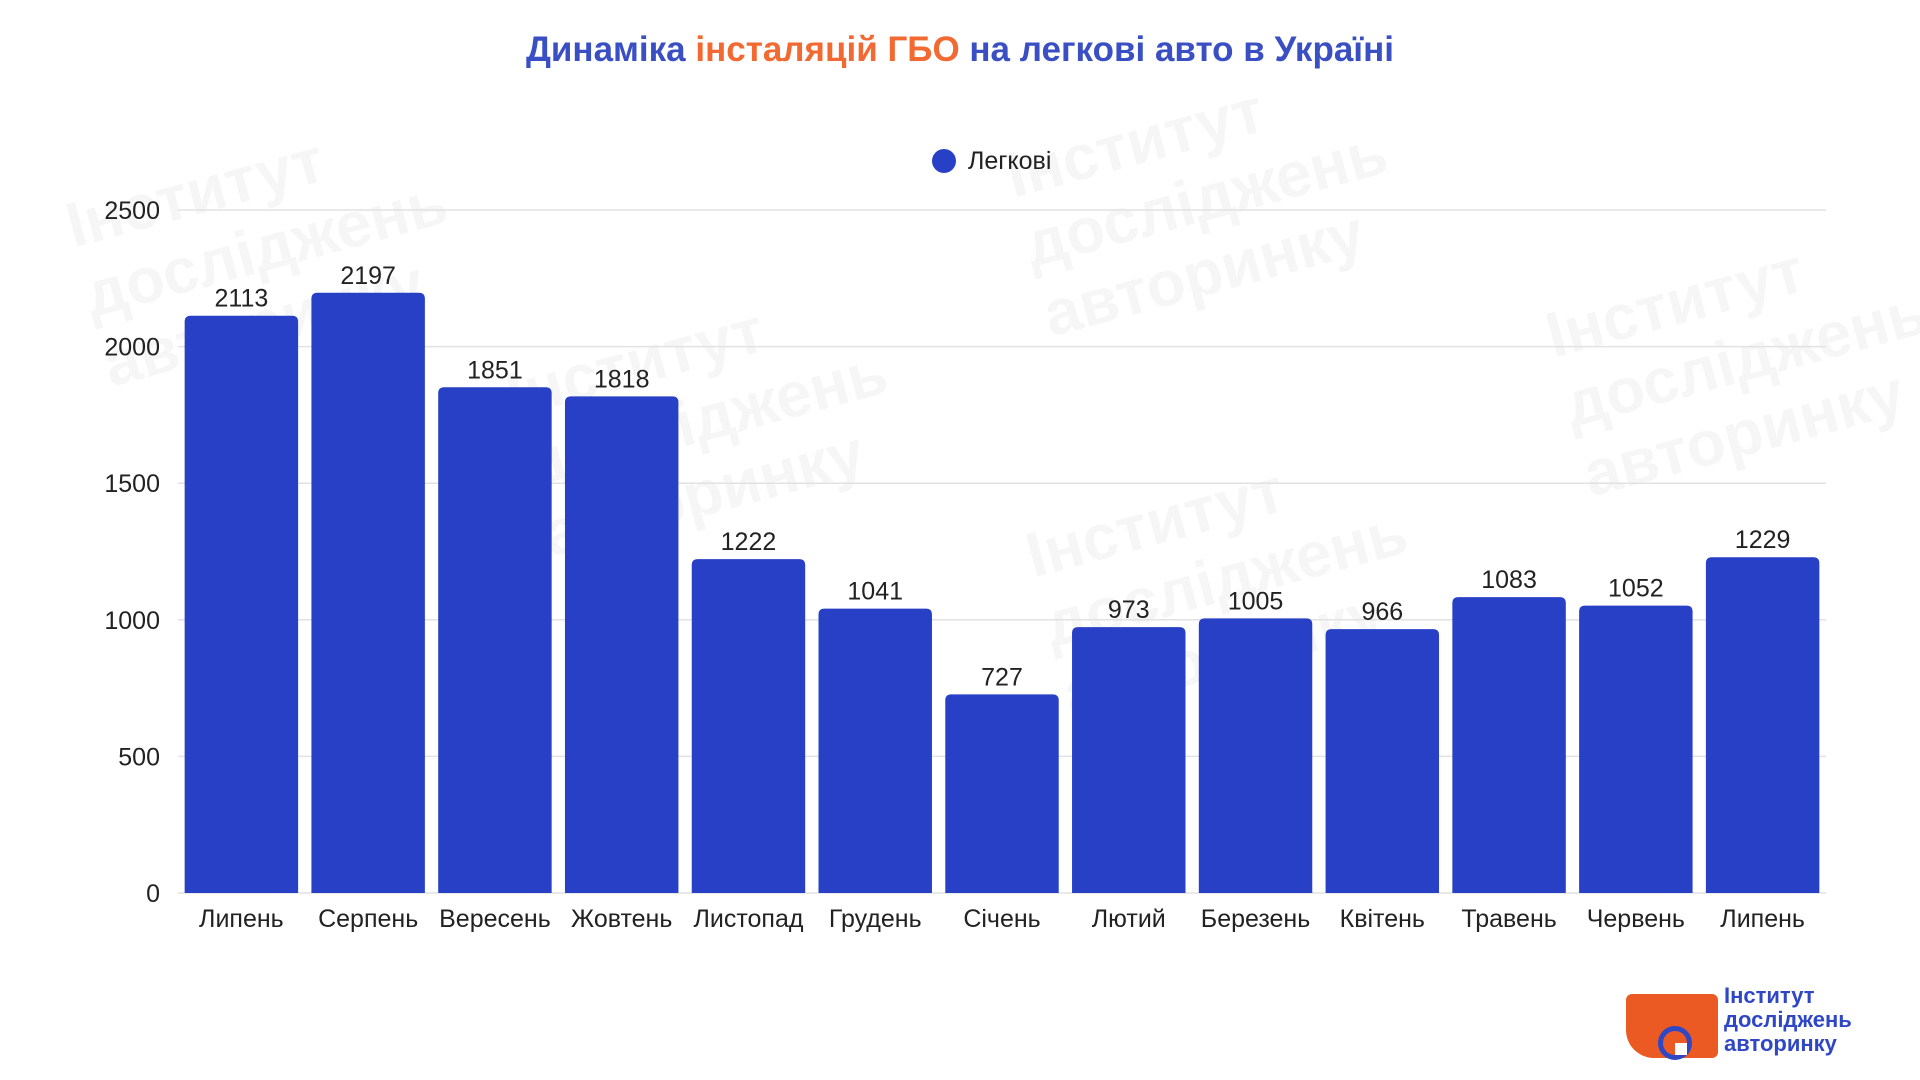 The height and width of the screenshot is (1080, 1920). I want to click on x-tick-label: Червень, so click(1636, 919).